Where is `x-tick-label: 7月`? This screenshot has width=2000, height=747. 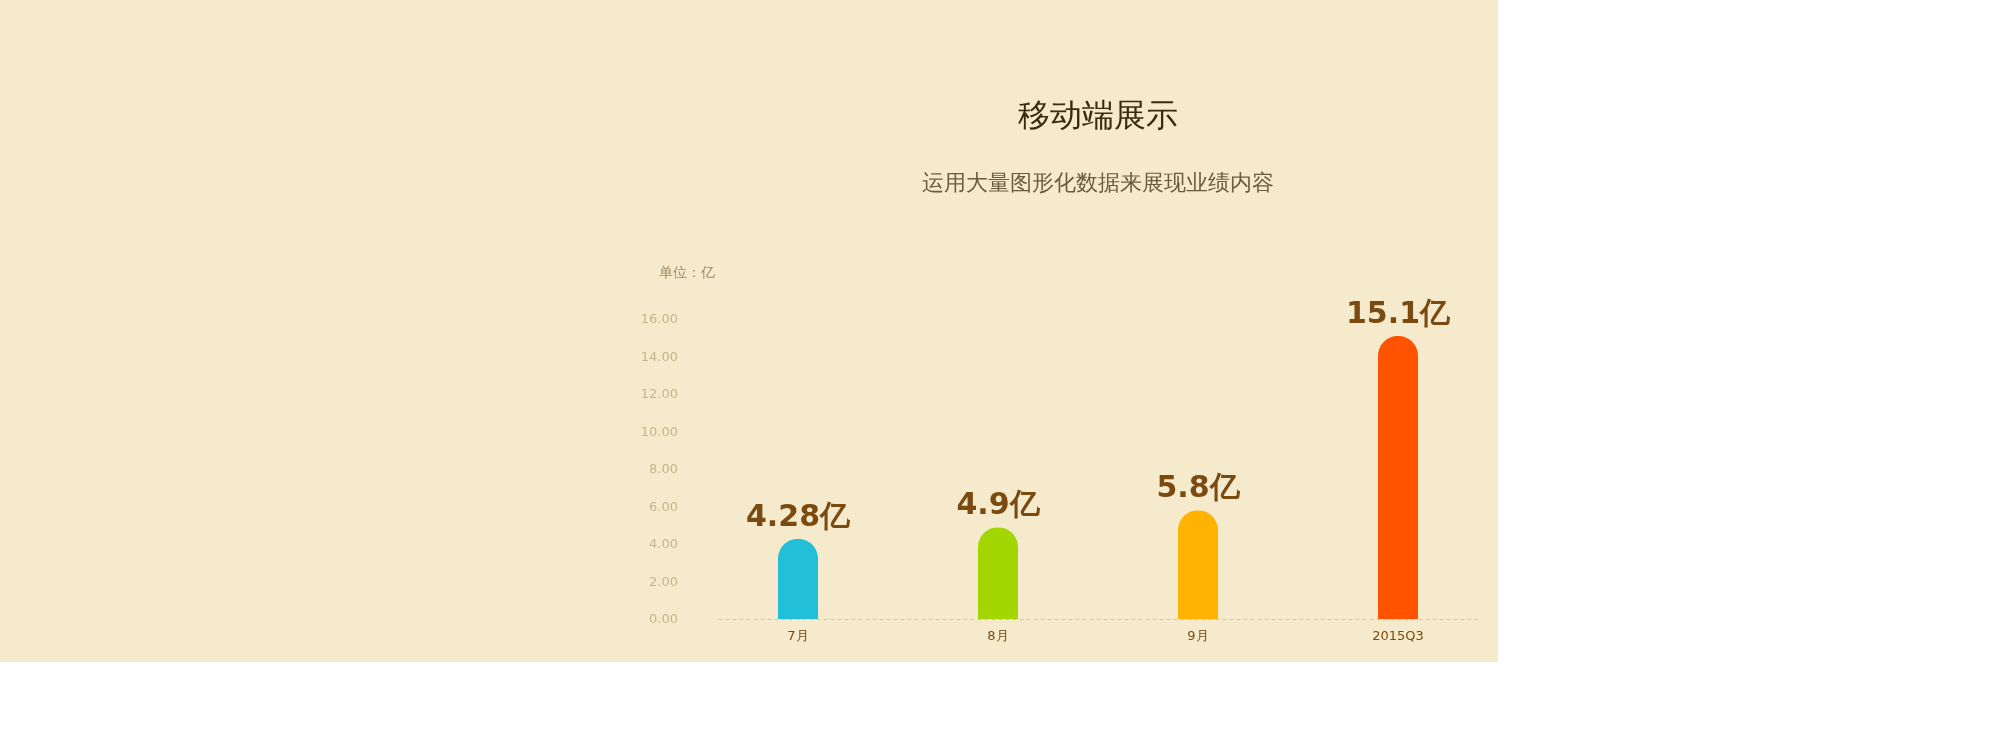 x-tick-label: 7月 is located at coordinates (798, 635).